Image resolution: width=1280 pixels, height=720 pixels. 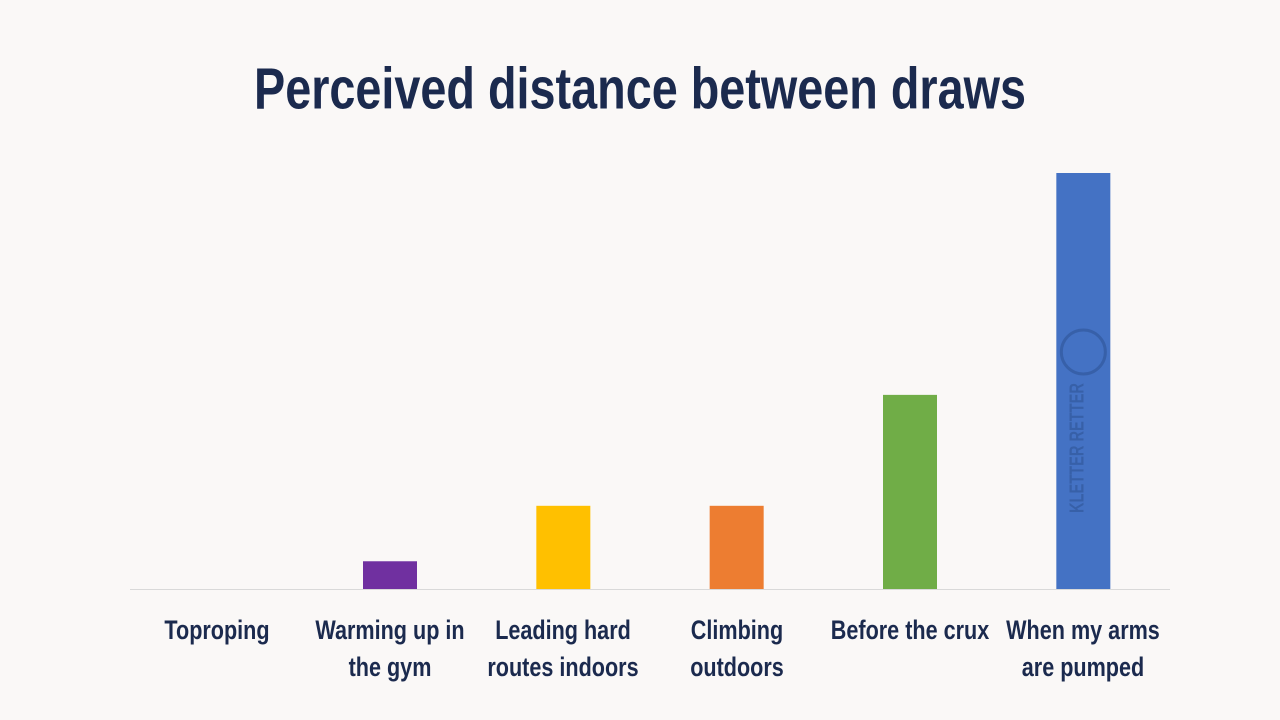 I want to click on watermark: KLETTER RETTER, so click(x=1077, y=448).